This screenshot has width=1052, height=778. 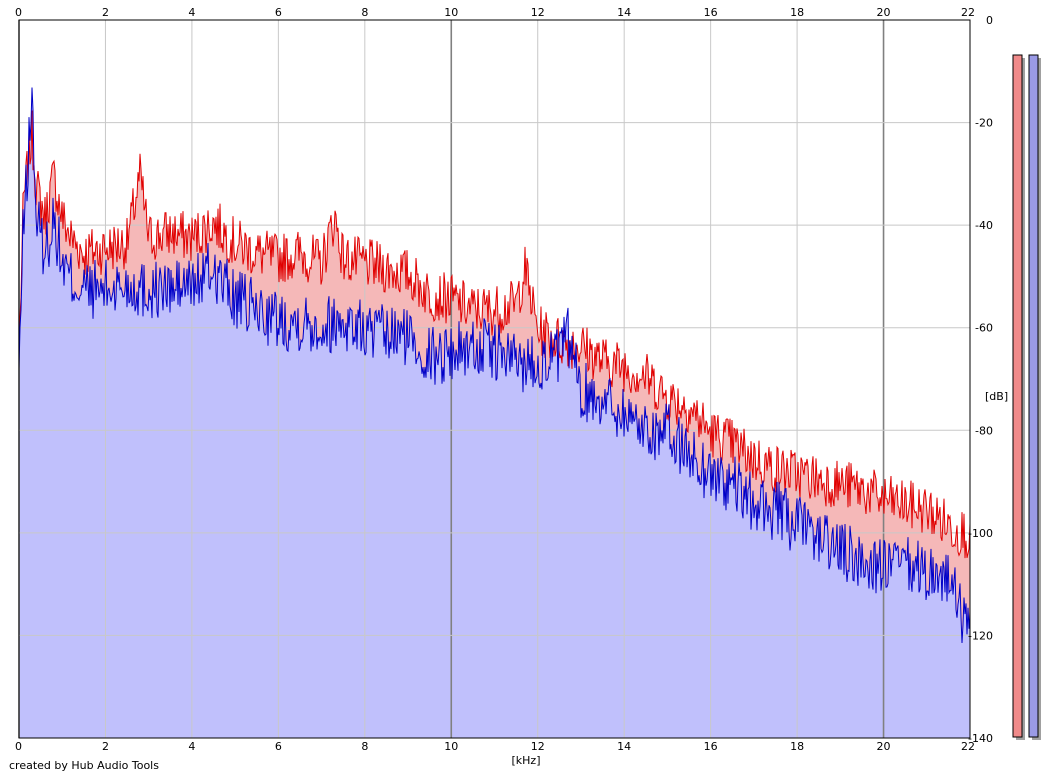 I want to click on x-tick-label-top: 14, so click(x=624, y=12).